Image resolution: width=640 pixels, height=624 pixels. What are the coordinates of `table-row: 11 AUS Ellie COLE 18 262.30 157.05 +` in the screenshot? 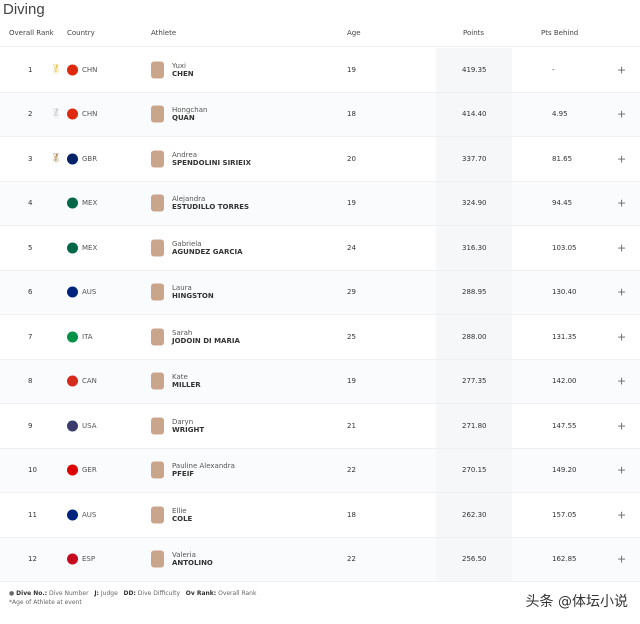 It's located at (320, 515).